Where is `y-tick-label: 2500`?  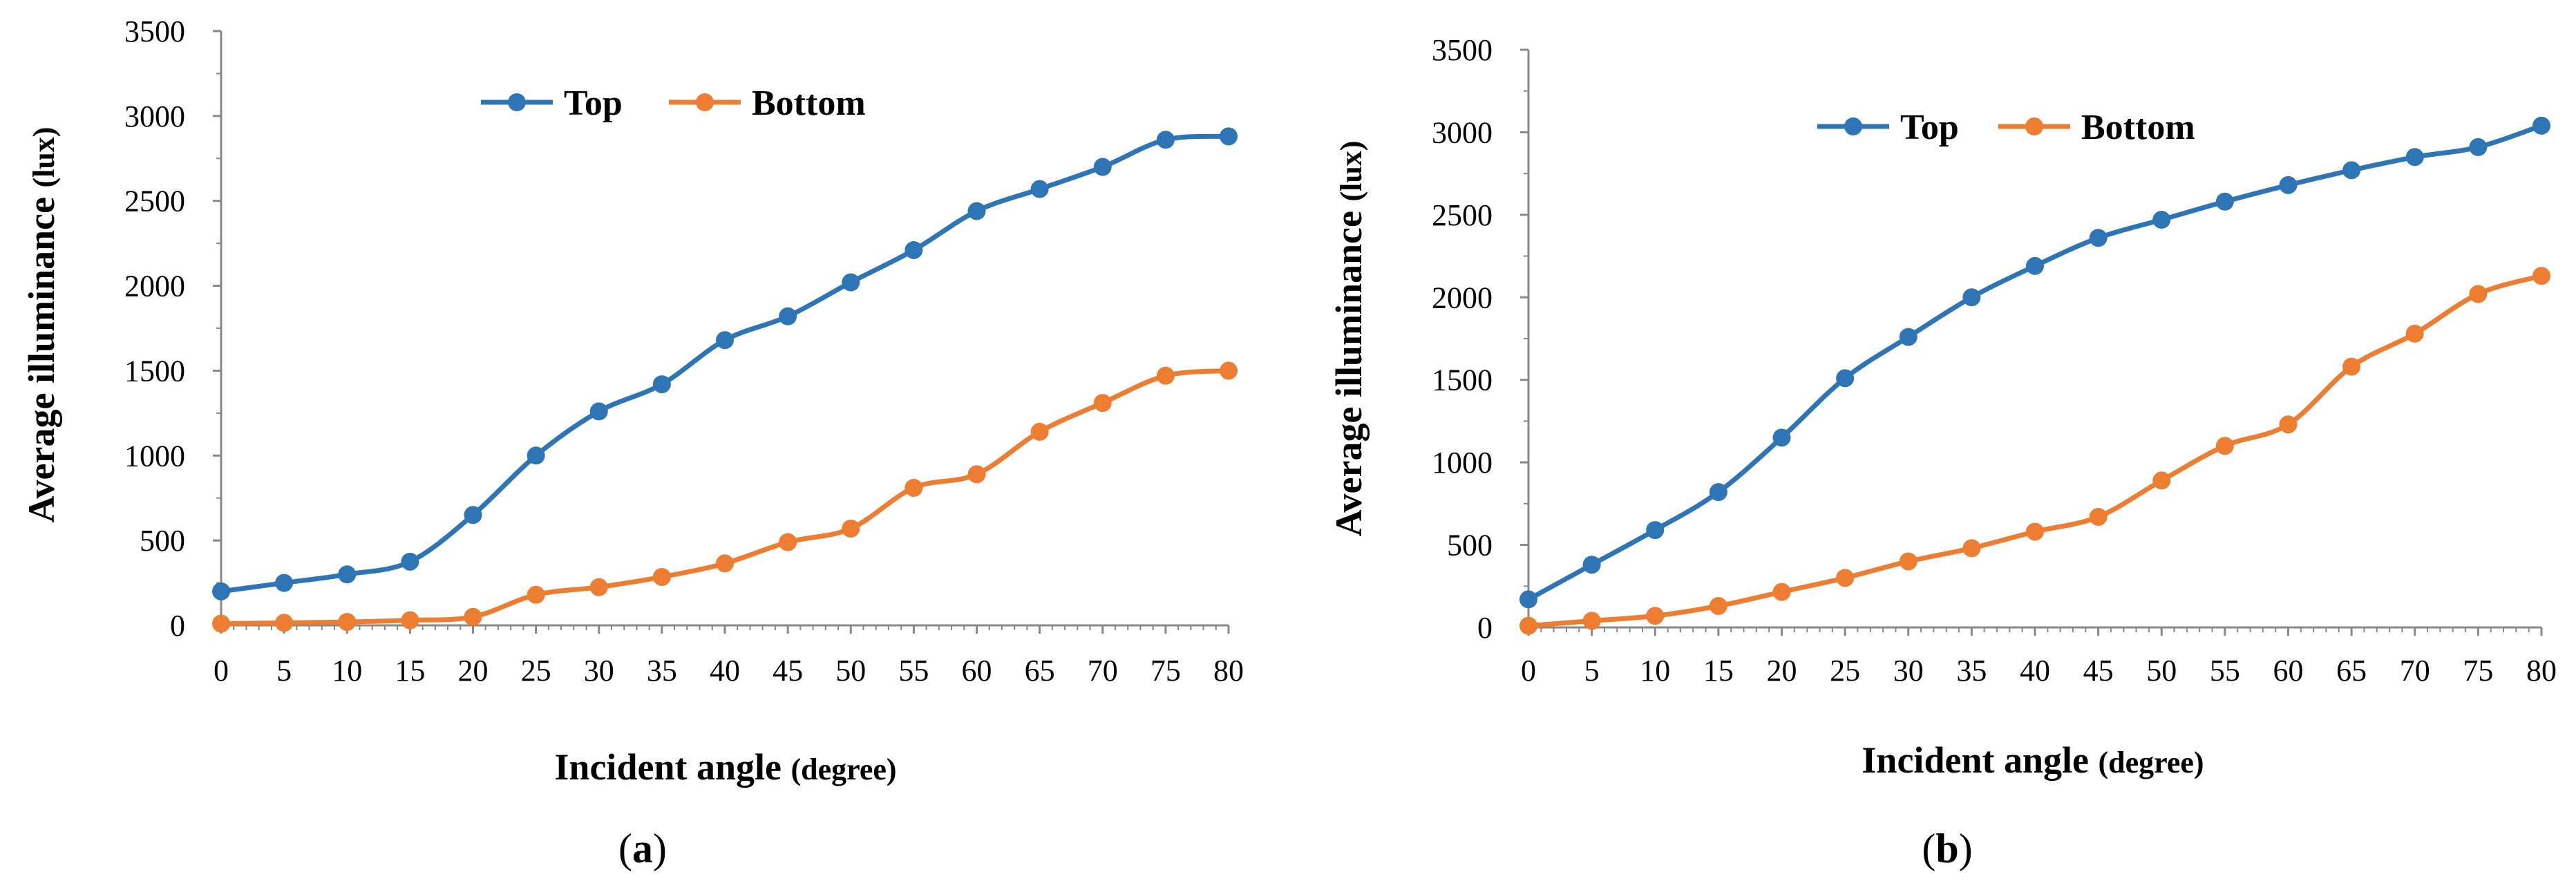 y-tick-label: 2500 is located at coordinates (1462, 215).